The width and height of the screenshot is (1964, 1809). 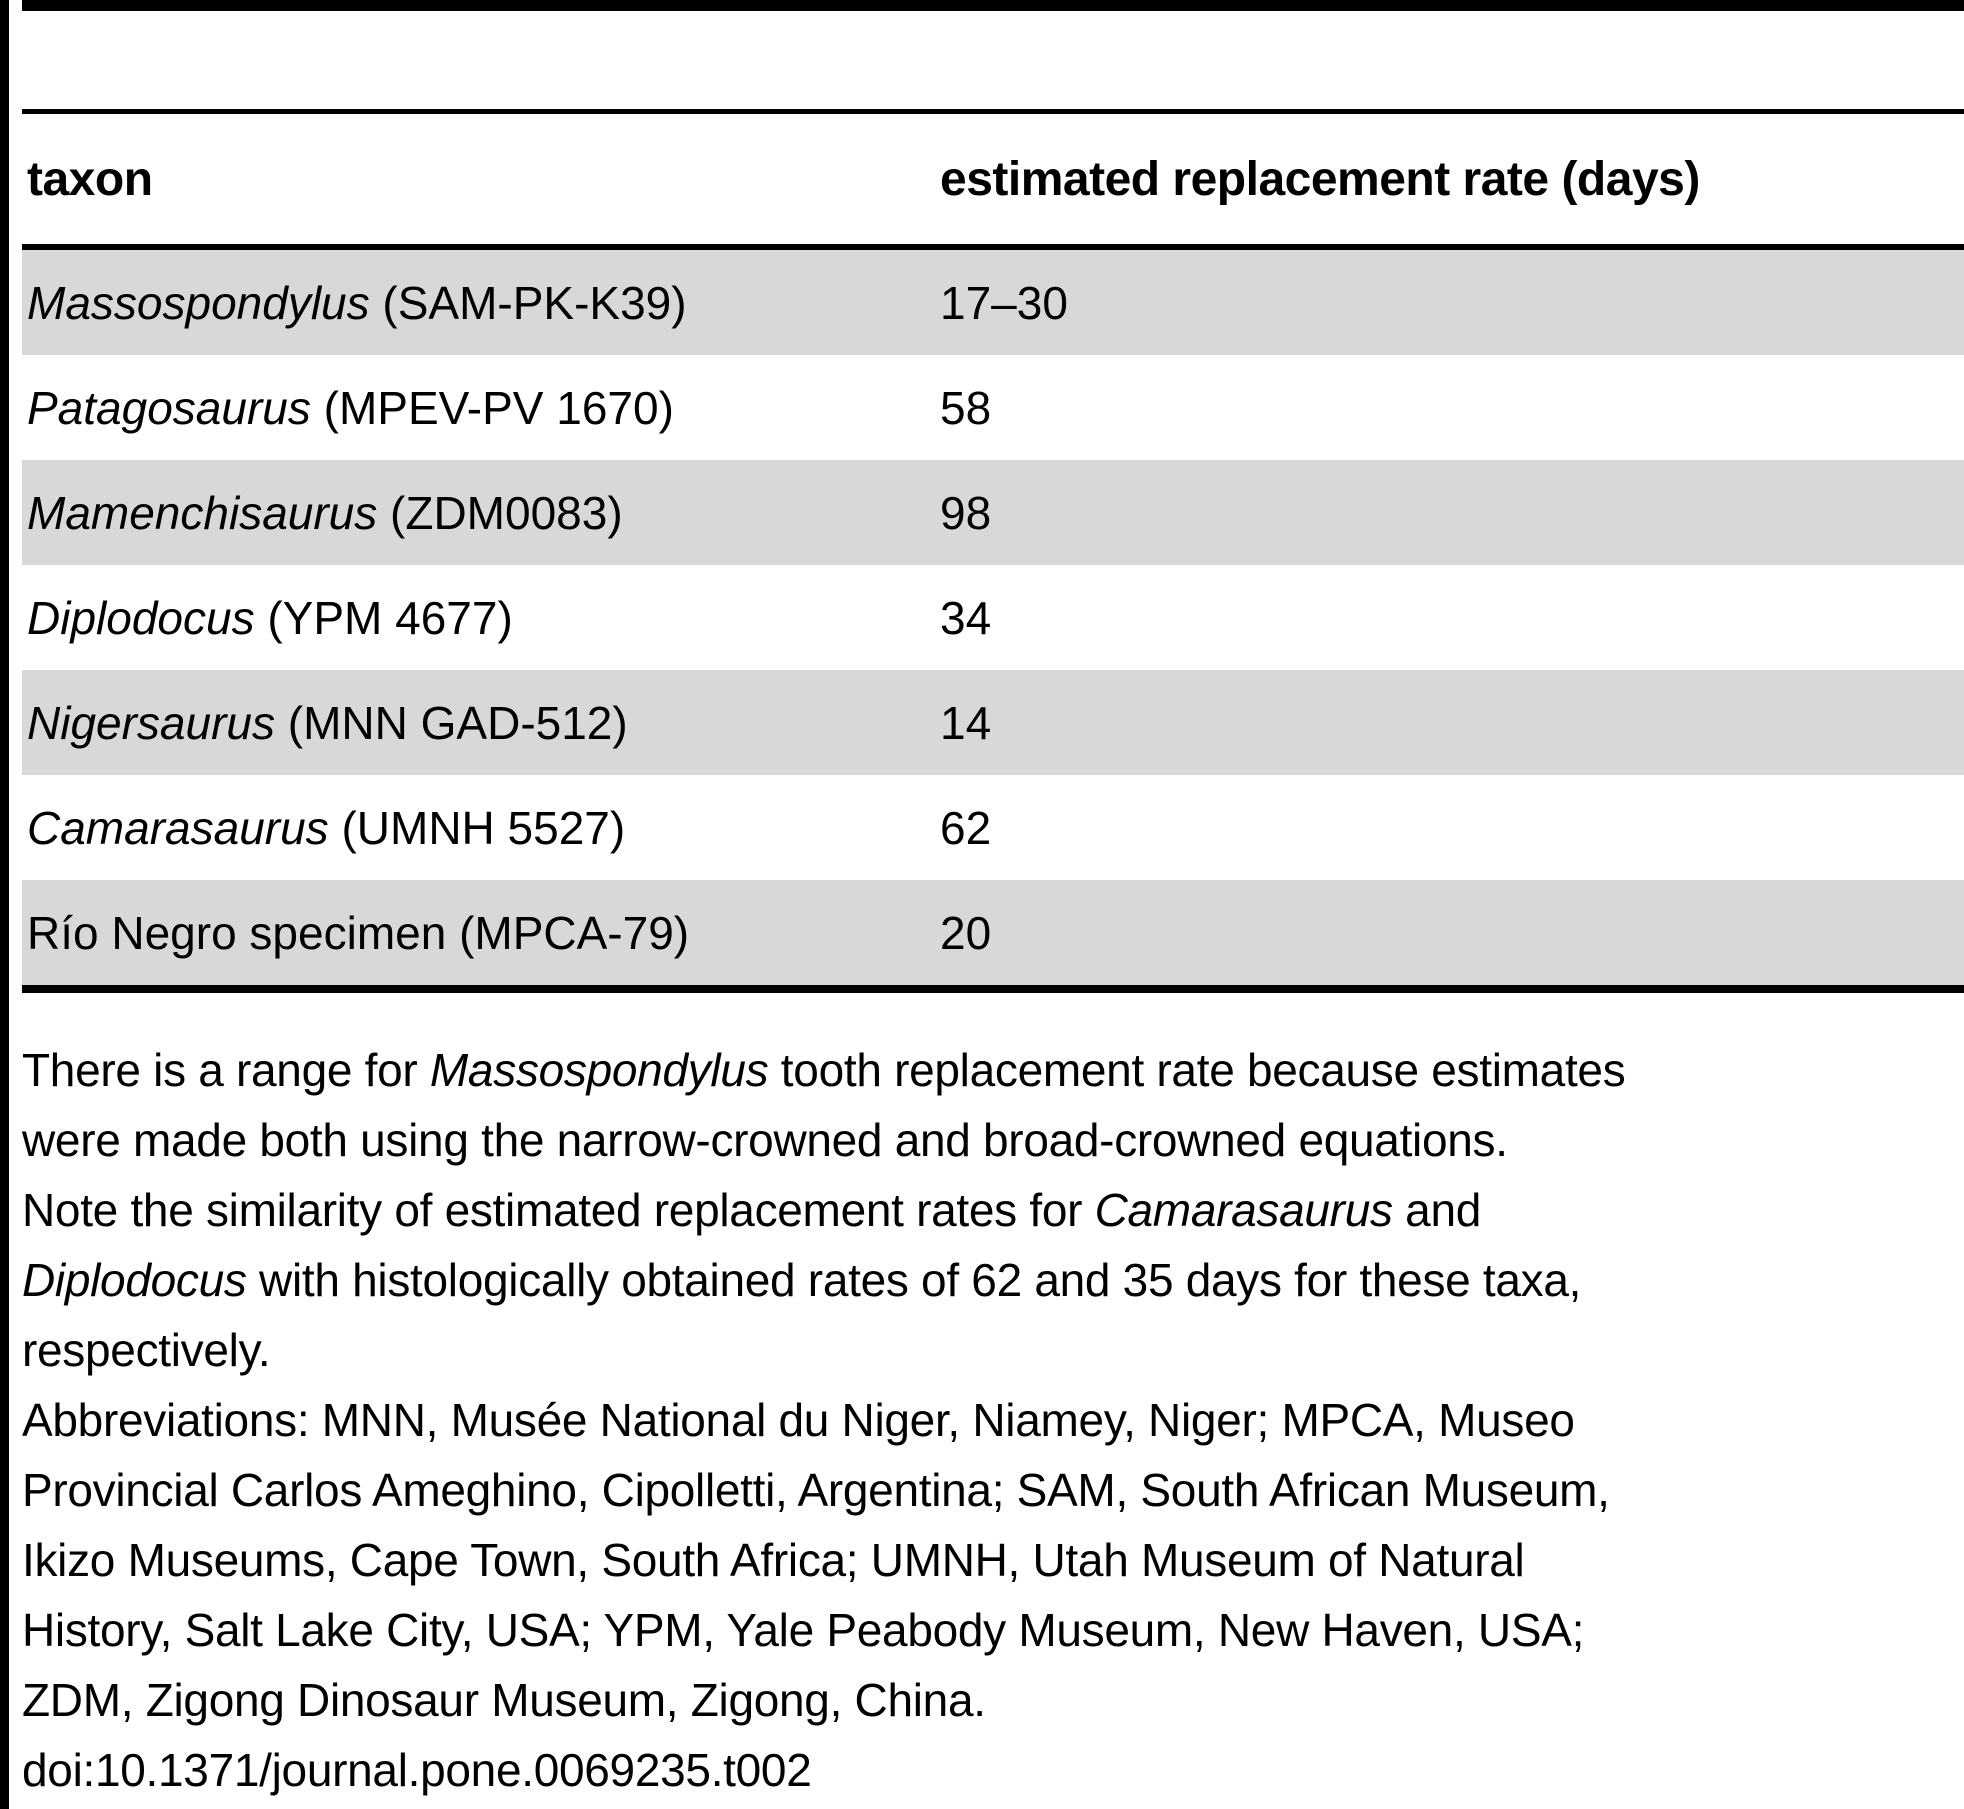 I want to click on rate-cell: 58, so click(x=966, y=407).